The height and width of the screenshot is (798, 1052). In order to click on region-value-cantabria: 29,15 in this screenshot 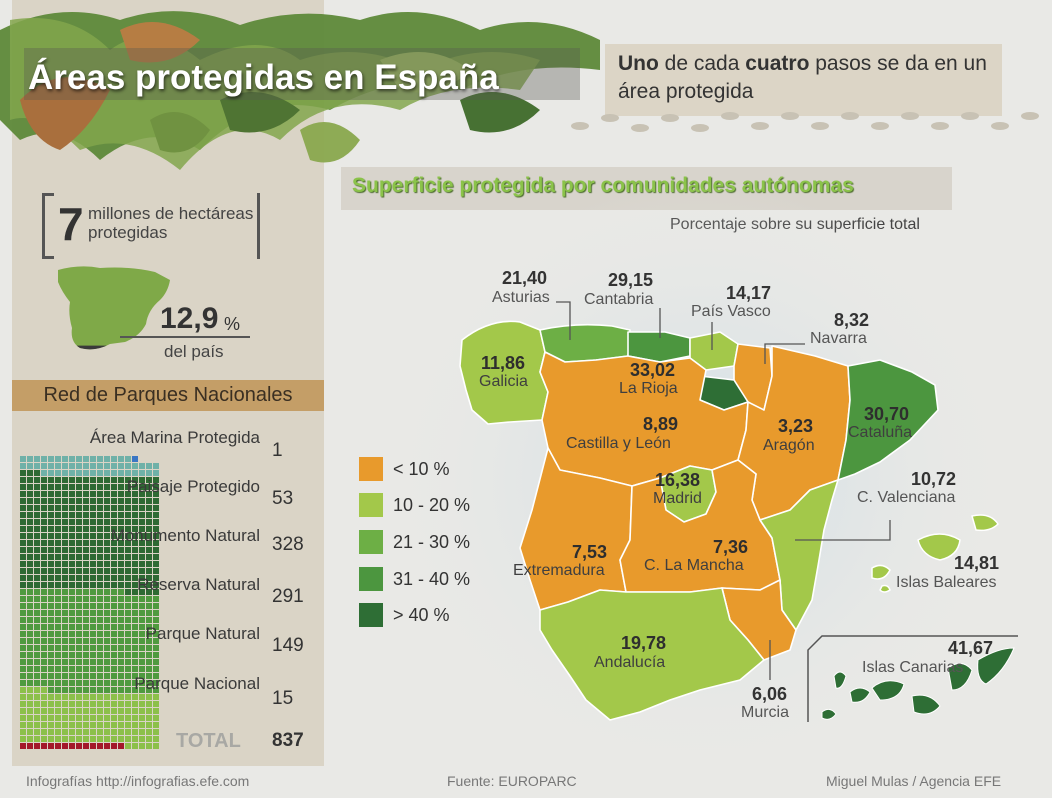, I will do `click(631, 280)`.